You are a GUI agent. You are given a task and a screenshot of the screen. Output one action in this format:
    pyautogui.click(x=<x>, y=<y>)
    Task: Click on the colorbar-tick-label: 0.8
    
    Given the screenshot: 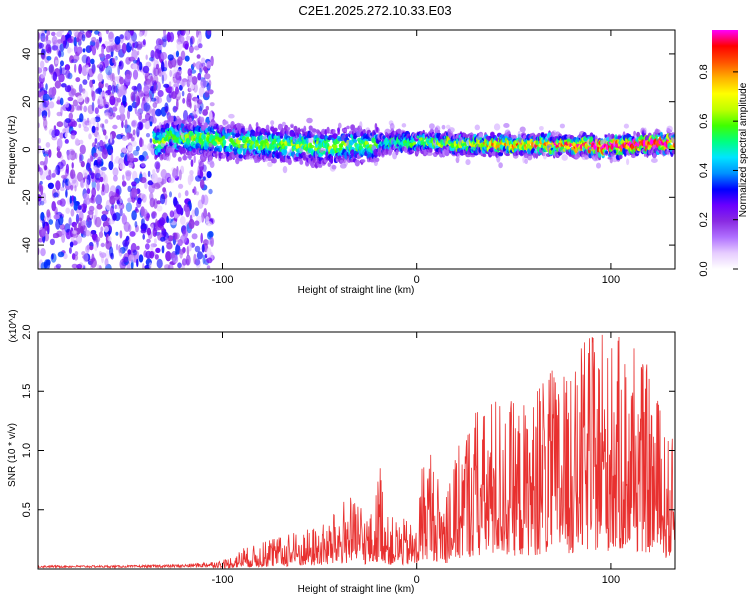 What is the action you would take?
    pyautogui.click(x=704, y=71)
    